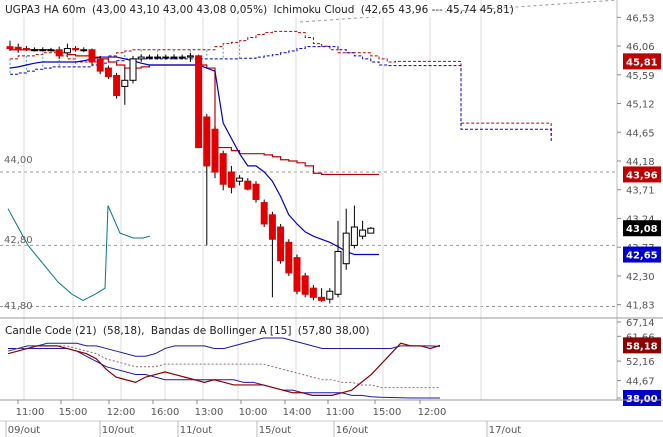 The height and width of the screenshot is (437, 663). Describe the element at coordinates (275, 430) in the screenshot. I see `date-label-3: 15/out` at that location.